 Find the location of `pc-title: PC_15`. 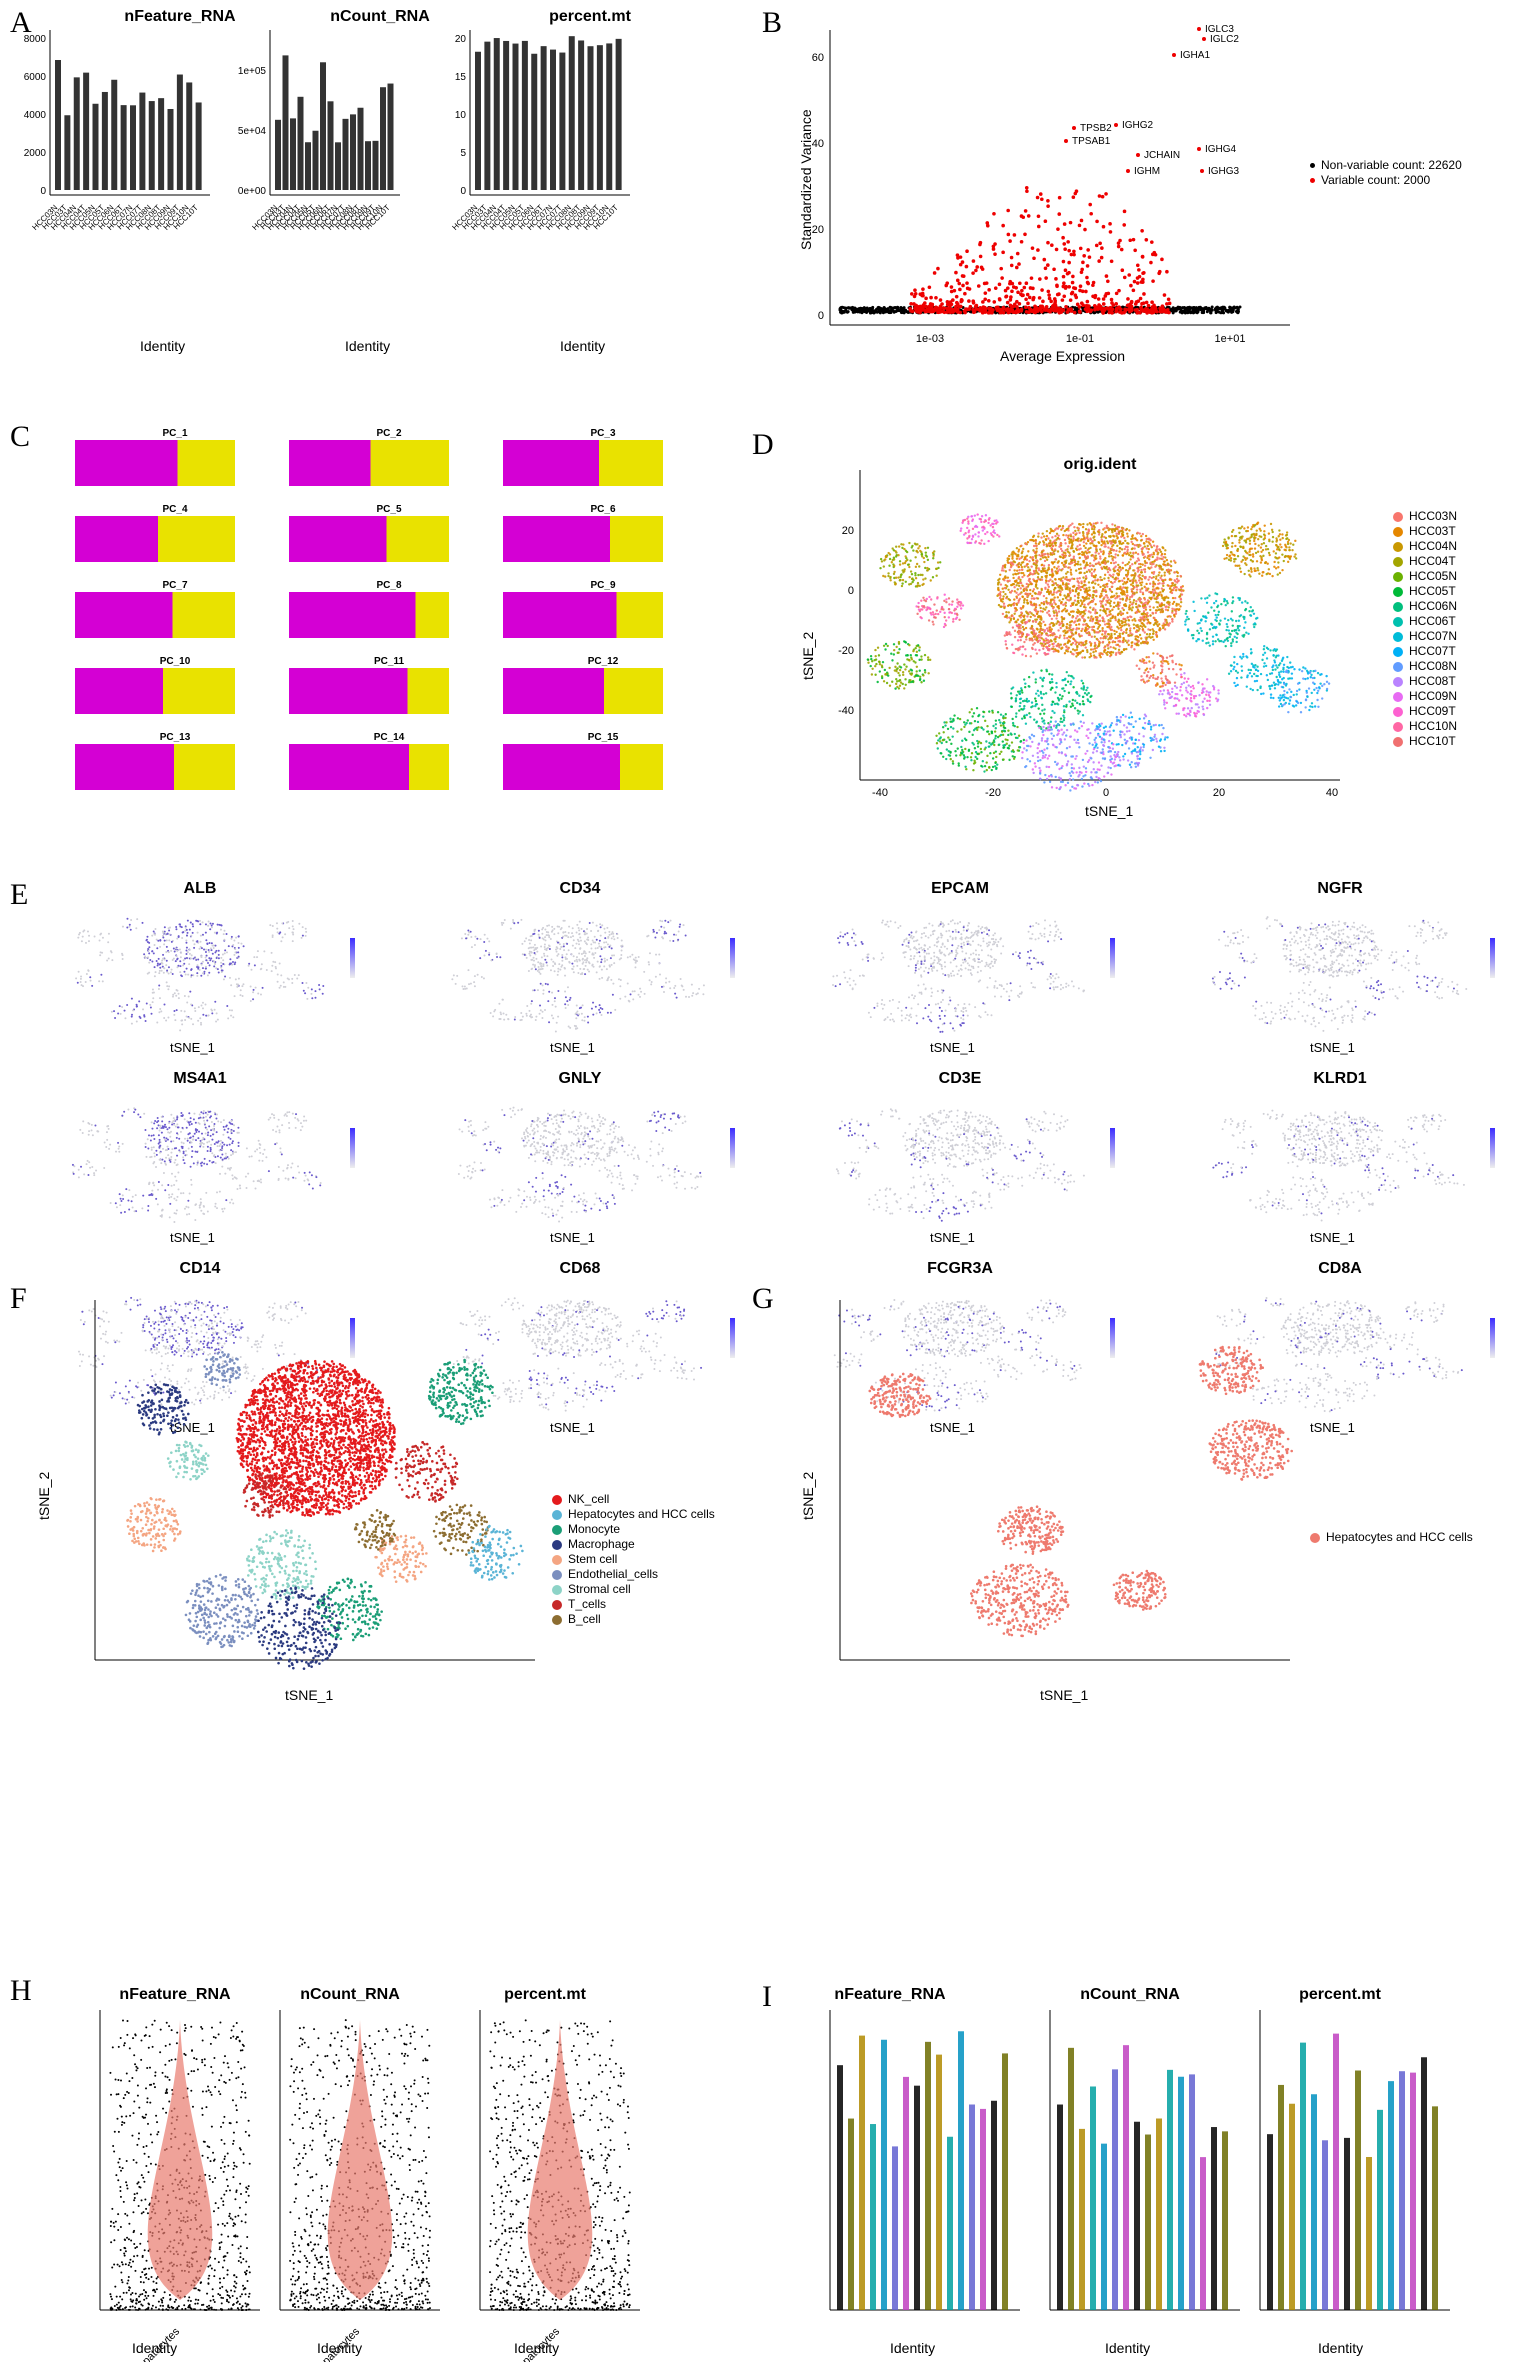

pc-title: PC_15 is located at coordinates (603, 738).